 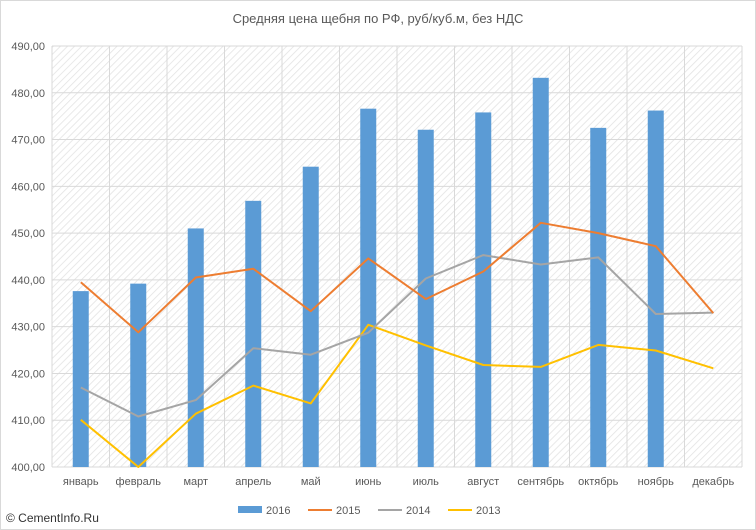 What do you see at coordinates (28, 374) in the screenshot?
I see `y-tick-label: 420,00` at bounding box center [28, 374].